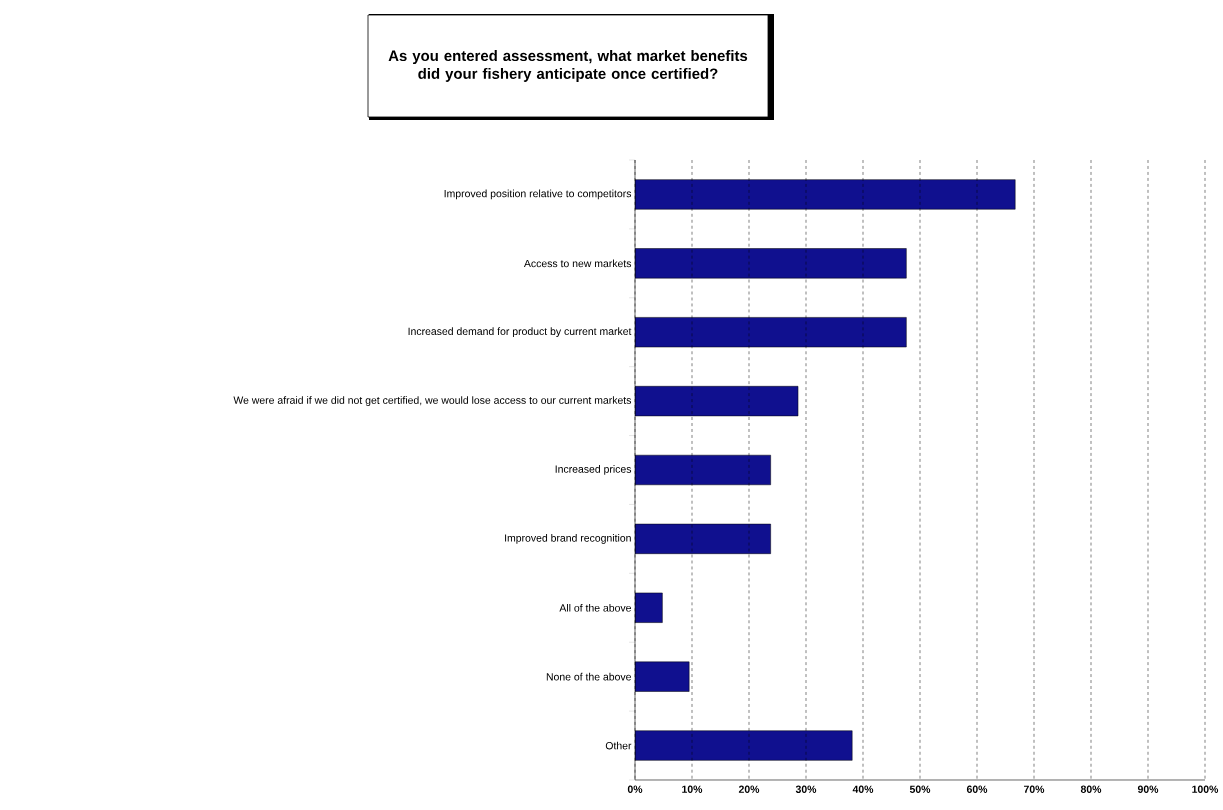 The image size is (1223, 810). I want to click on x-tick-label: 40%, so click(863, 789).